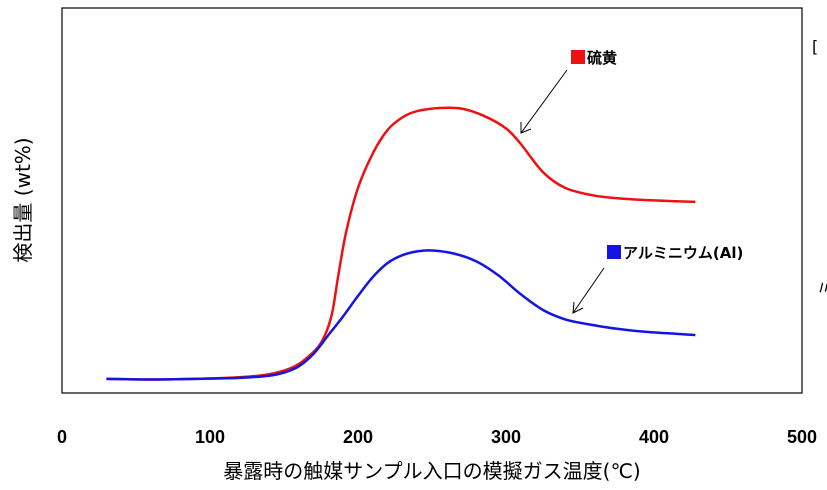 This screenshot has width=827, height=490. I want to click on legend-aluminium: アルミニウム(Al), so click(675, 253).